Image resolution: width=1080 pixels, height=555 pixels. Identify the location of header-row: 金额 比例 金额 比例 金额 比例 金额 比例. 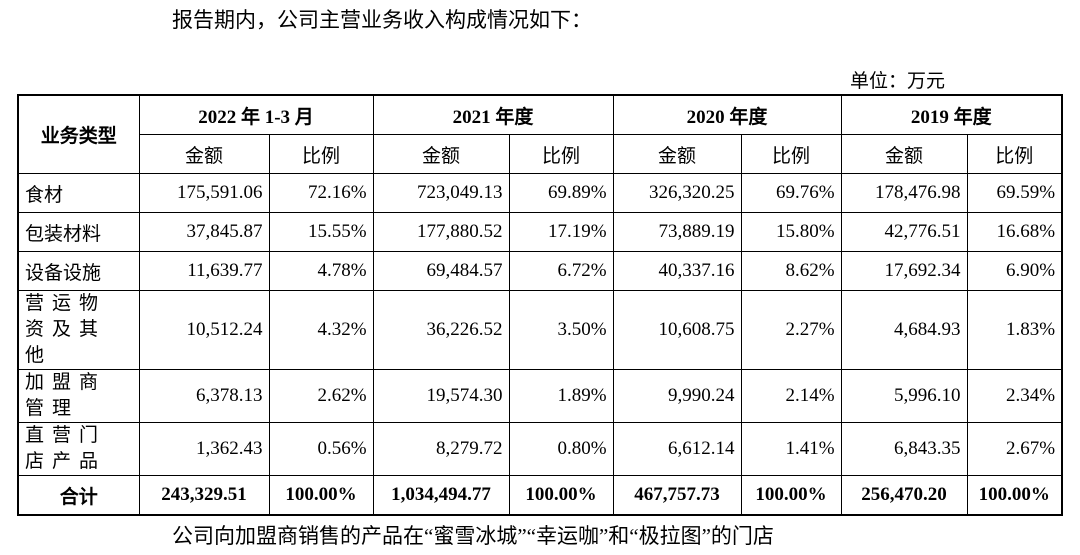
(540, 154).